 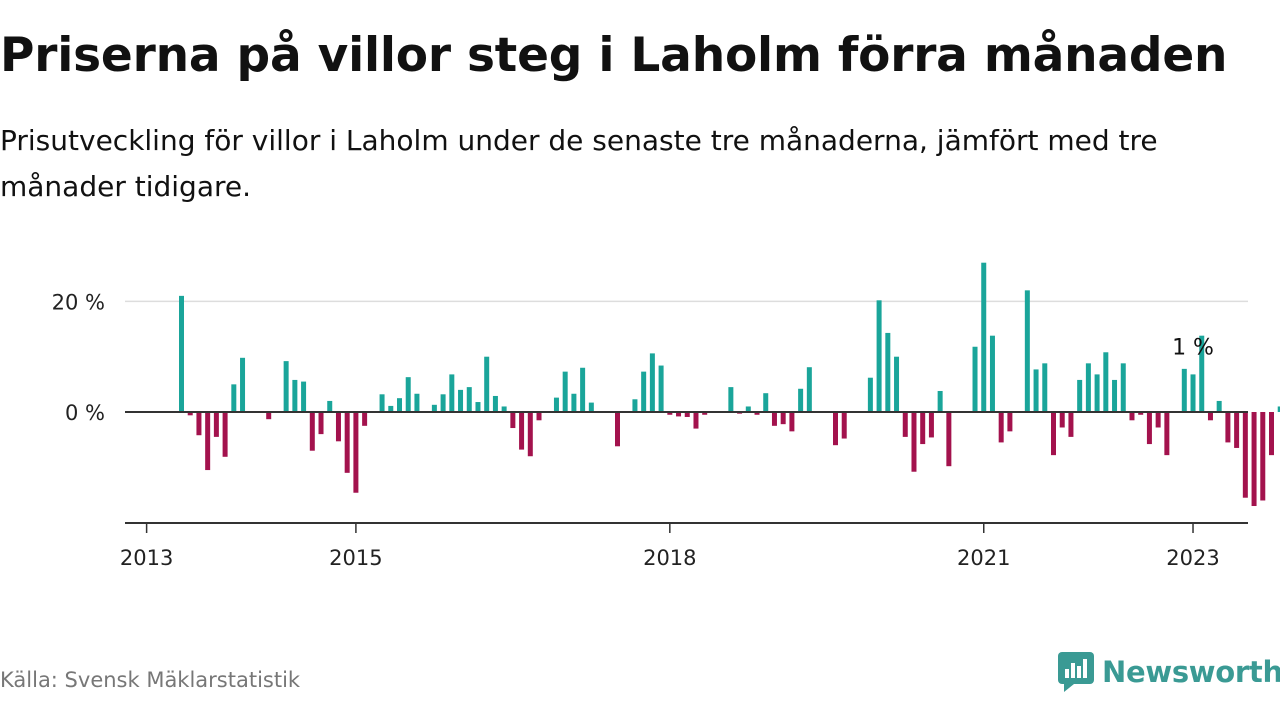 I want to click on newsworthy-logo: Newsworthy, so click(x=1169, y=672).